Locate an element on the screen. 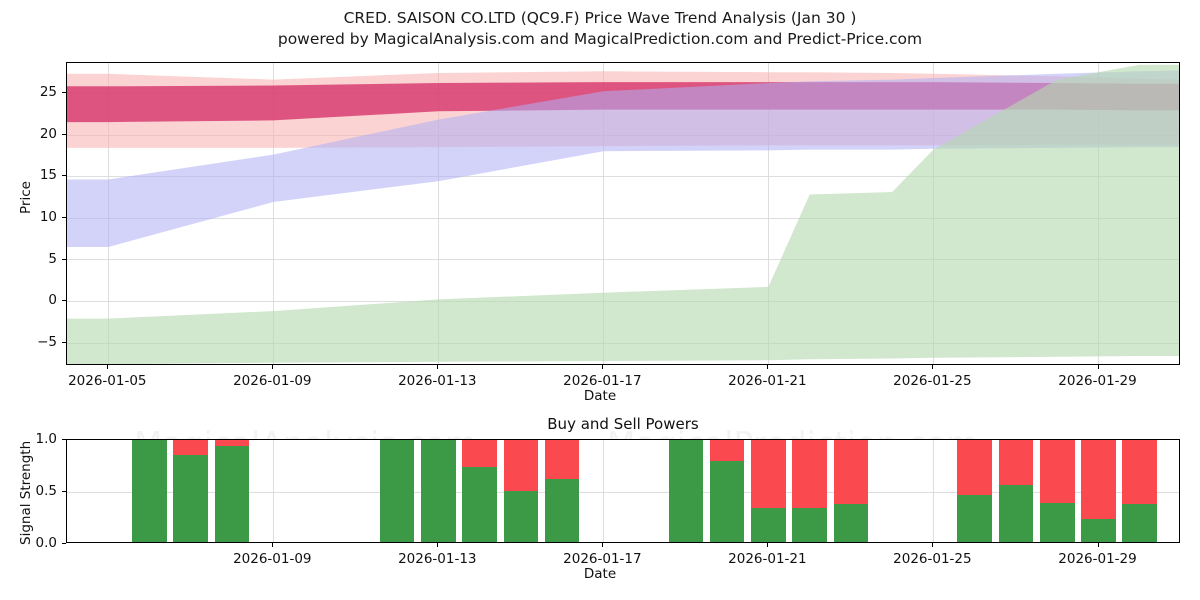 The image size is (1200, 600). price-y-axis-label: Price is located at coordinates (26, 197).